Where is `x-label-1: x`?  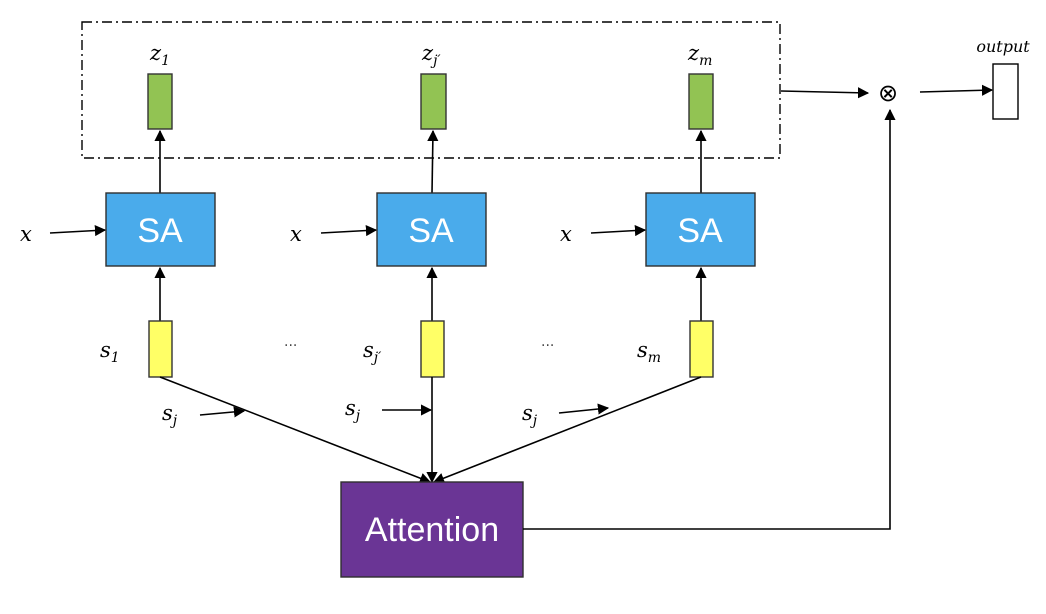
x-label-1: x is located at coordinates (26, 234).